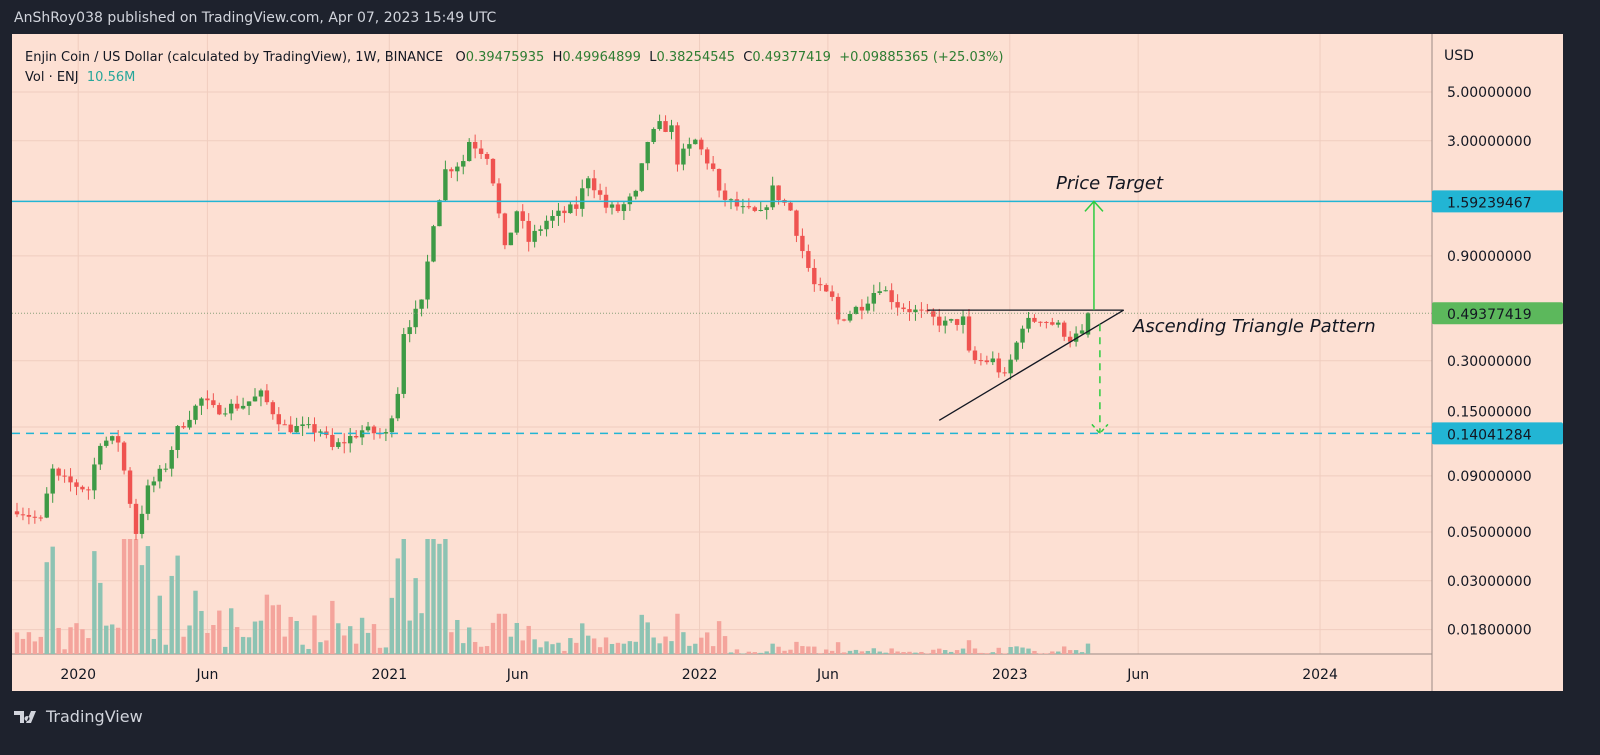  What do you see at coordinates (1031, 365) in the screenshot?
I see `triangle-support-line` at bounding box center [1031, 365].